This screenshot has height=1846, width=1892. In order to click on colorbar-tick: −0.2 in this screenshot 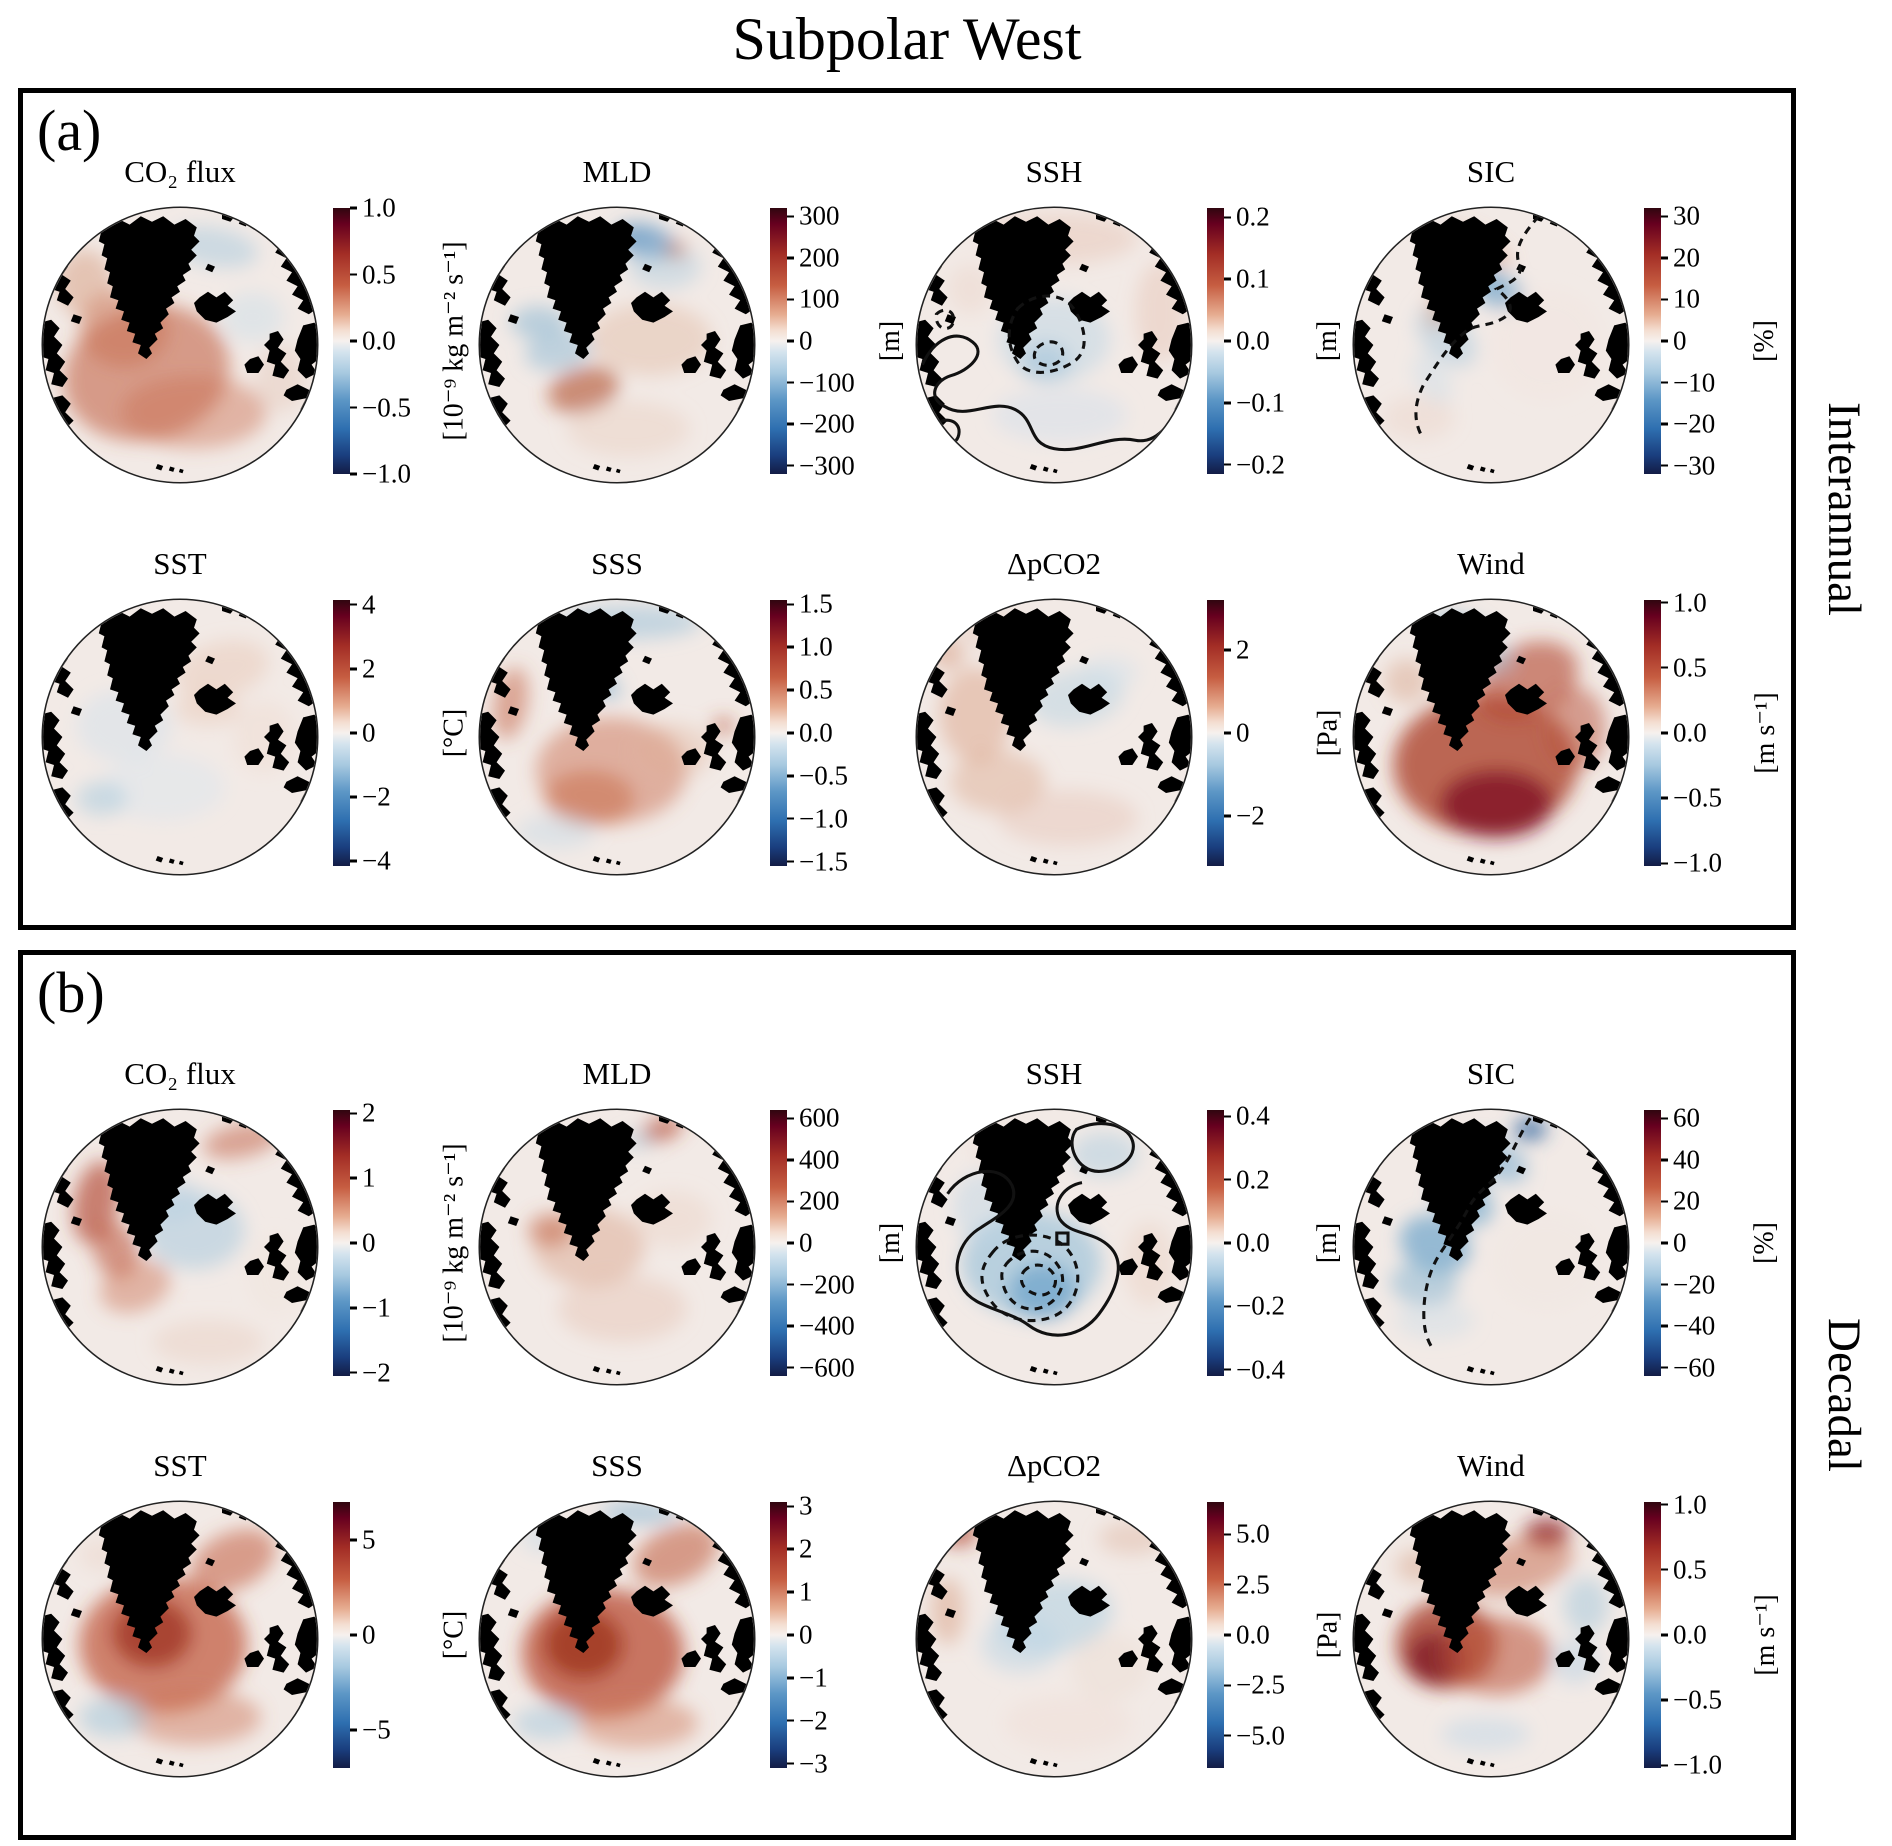, I will do `click(1254, 1306)`.